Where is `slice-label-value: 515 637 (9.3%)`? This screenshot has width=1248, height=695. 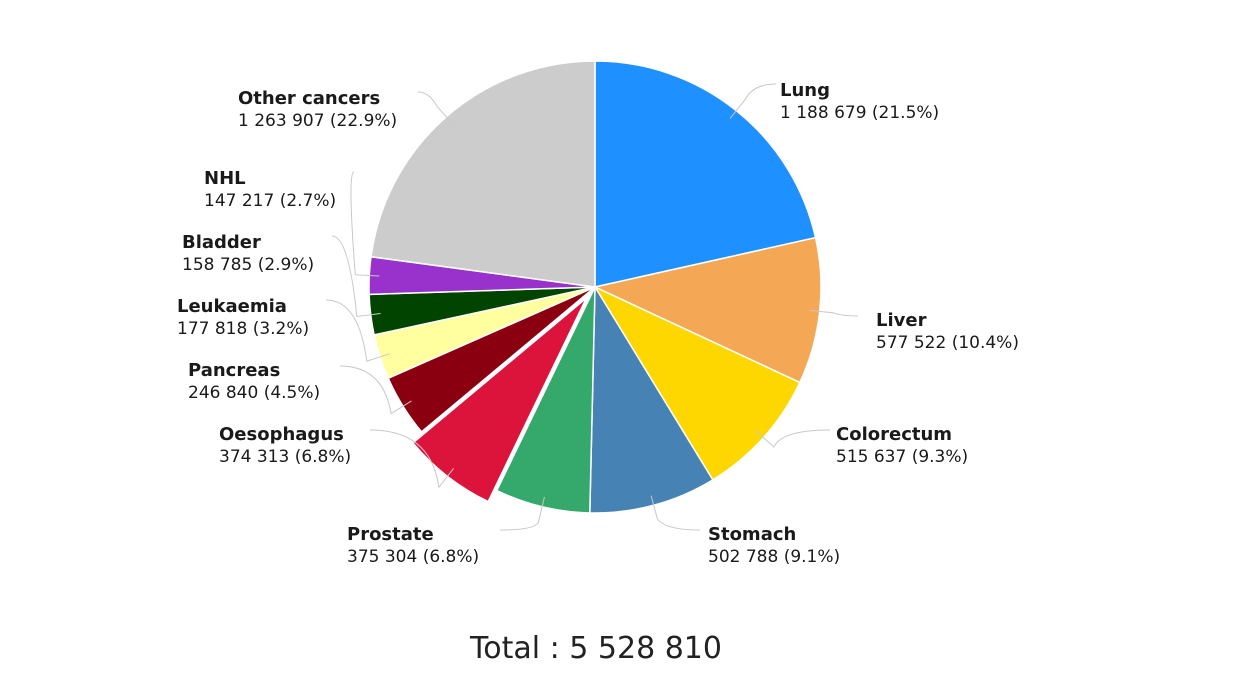 slice-label-value: 515 637 (9.3%) is located at coordinates (902, 457).